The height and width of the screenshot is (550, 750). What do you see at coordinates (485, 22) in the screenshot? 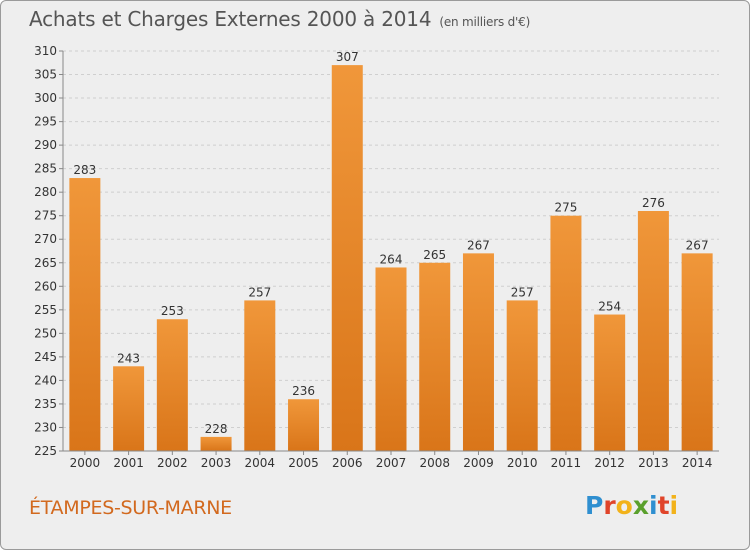
I see `chart-subtitle: (en milliers d'€)` at bounding box center [485, 22].